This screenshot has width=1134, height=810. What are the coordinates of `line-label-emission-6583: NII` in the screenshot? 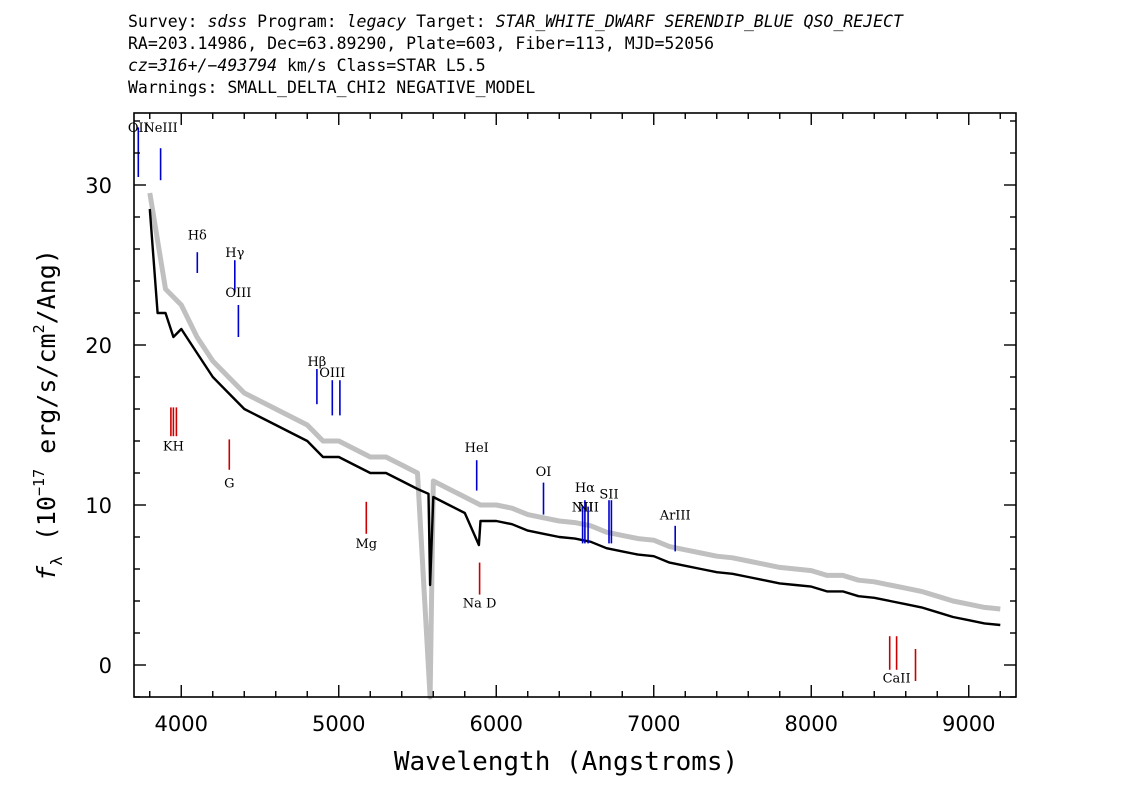 It's located at (588, 507).